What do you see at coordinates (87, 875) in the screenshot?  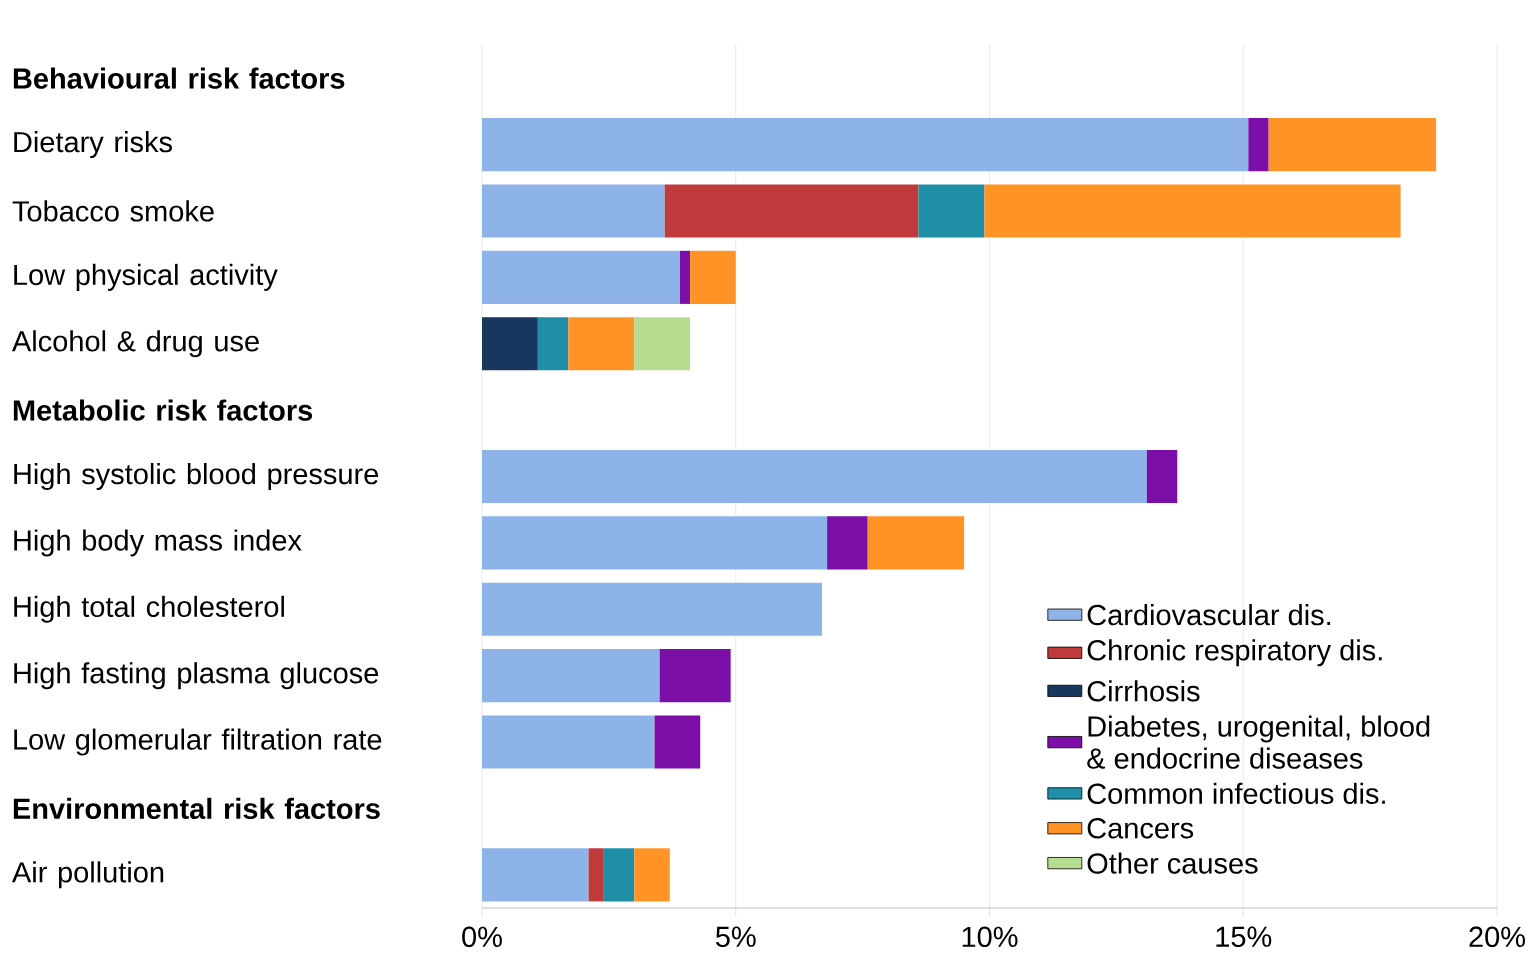 I see `y-tick-label: Air pollution` at bounding box center [87, 875].